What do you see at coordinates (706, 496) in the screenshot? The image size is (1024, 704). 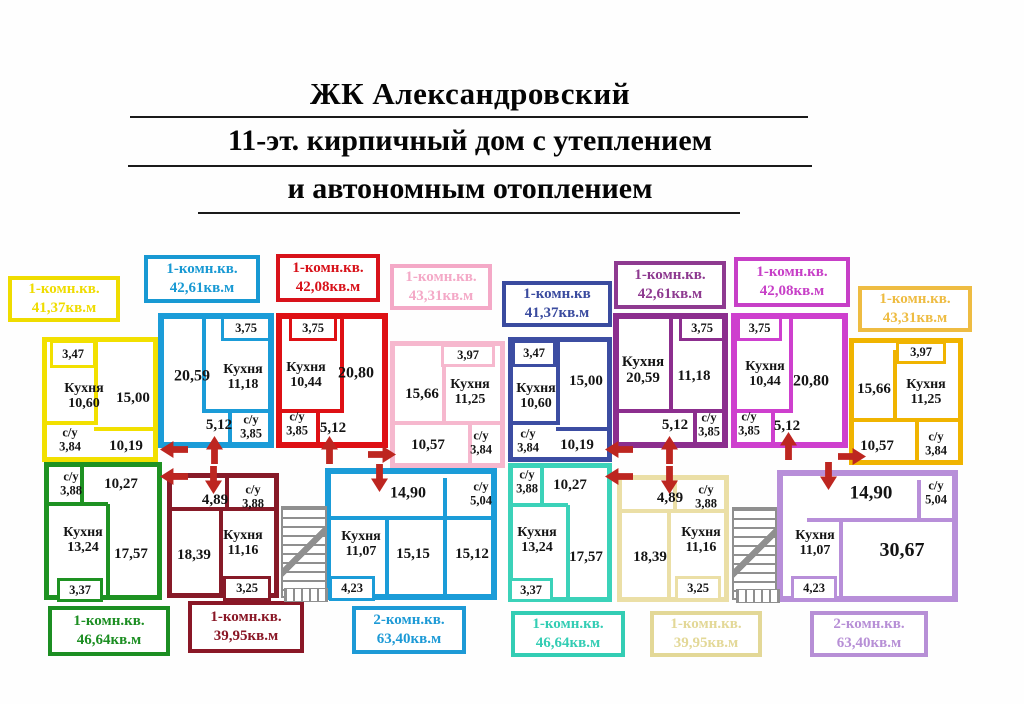 I see `apt-beige-3995-room-2: с/у 3,88` at bounding box center [706, 496].